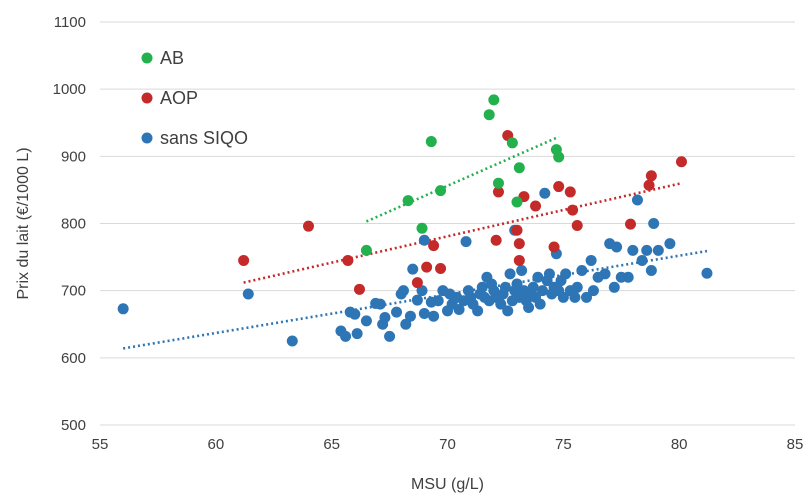  I want to click on x-tick-label: 65, so click(331, 444).